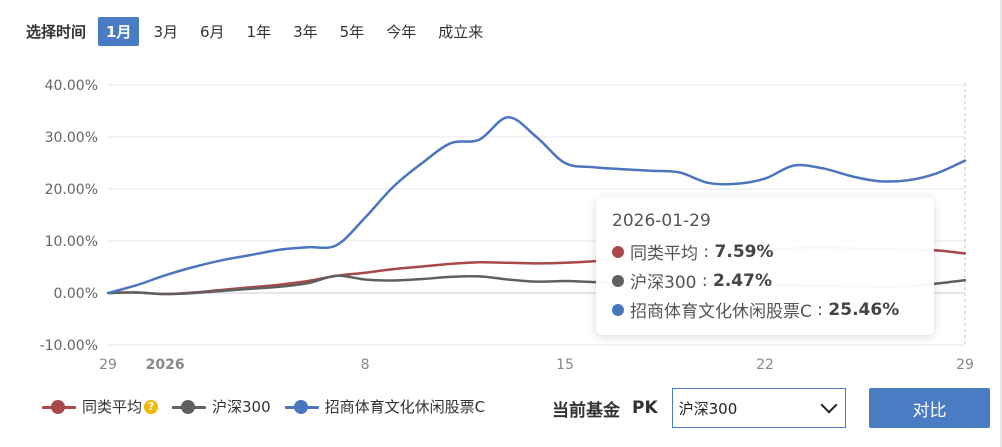 This screenshot has height=447, width=1002. I want to click on select-value: 沪深300, so click(708, 408).